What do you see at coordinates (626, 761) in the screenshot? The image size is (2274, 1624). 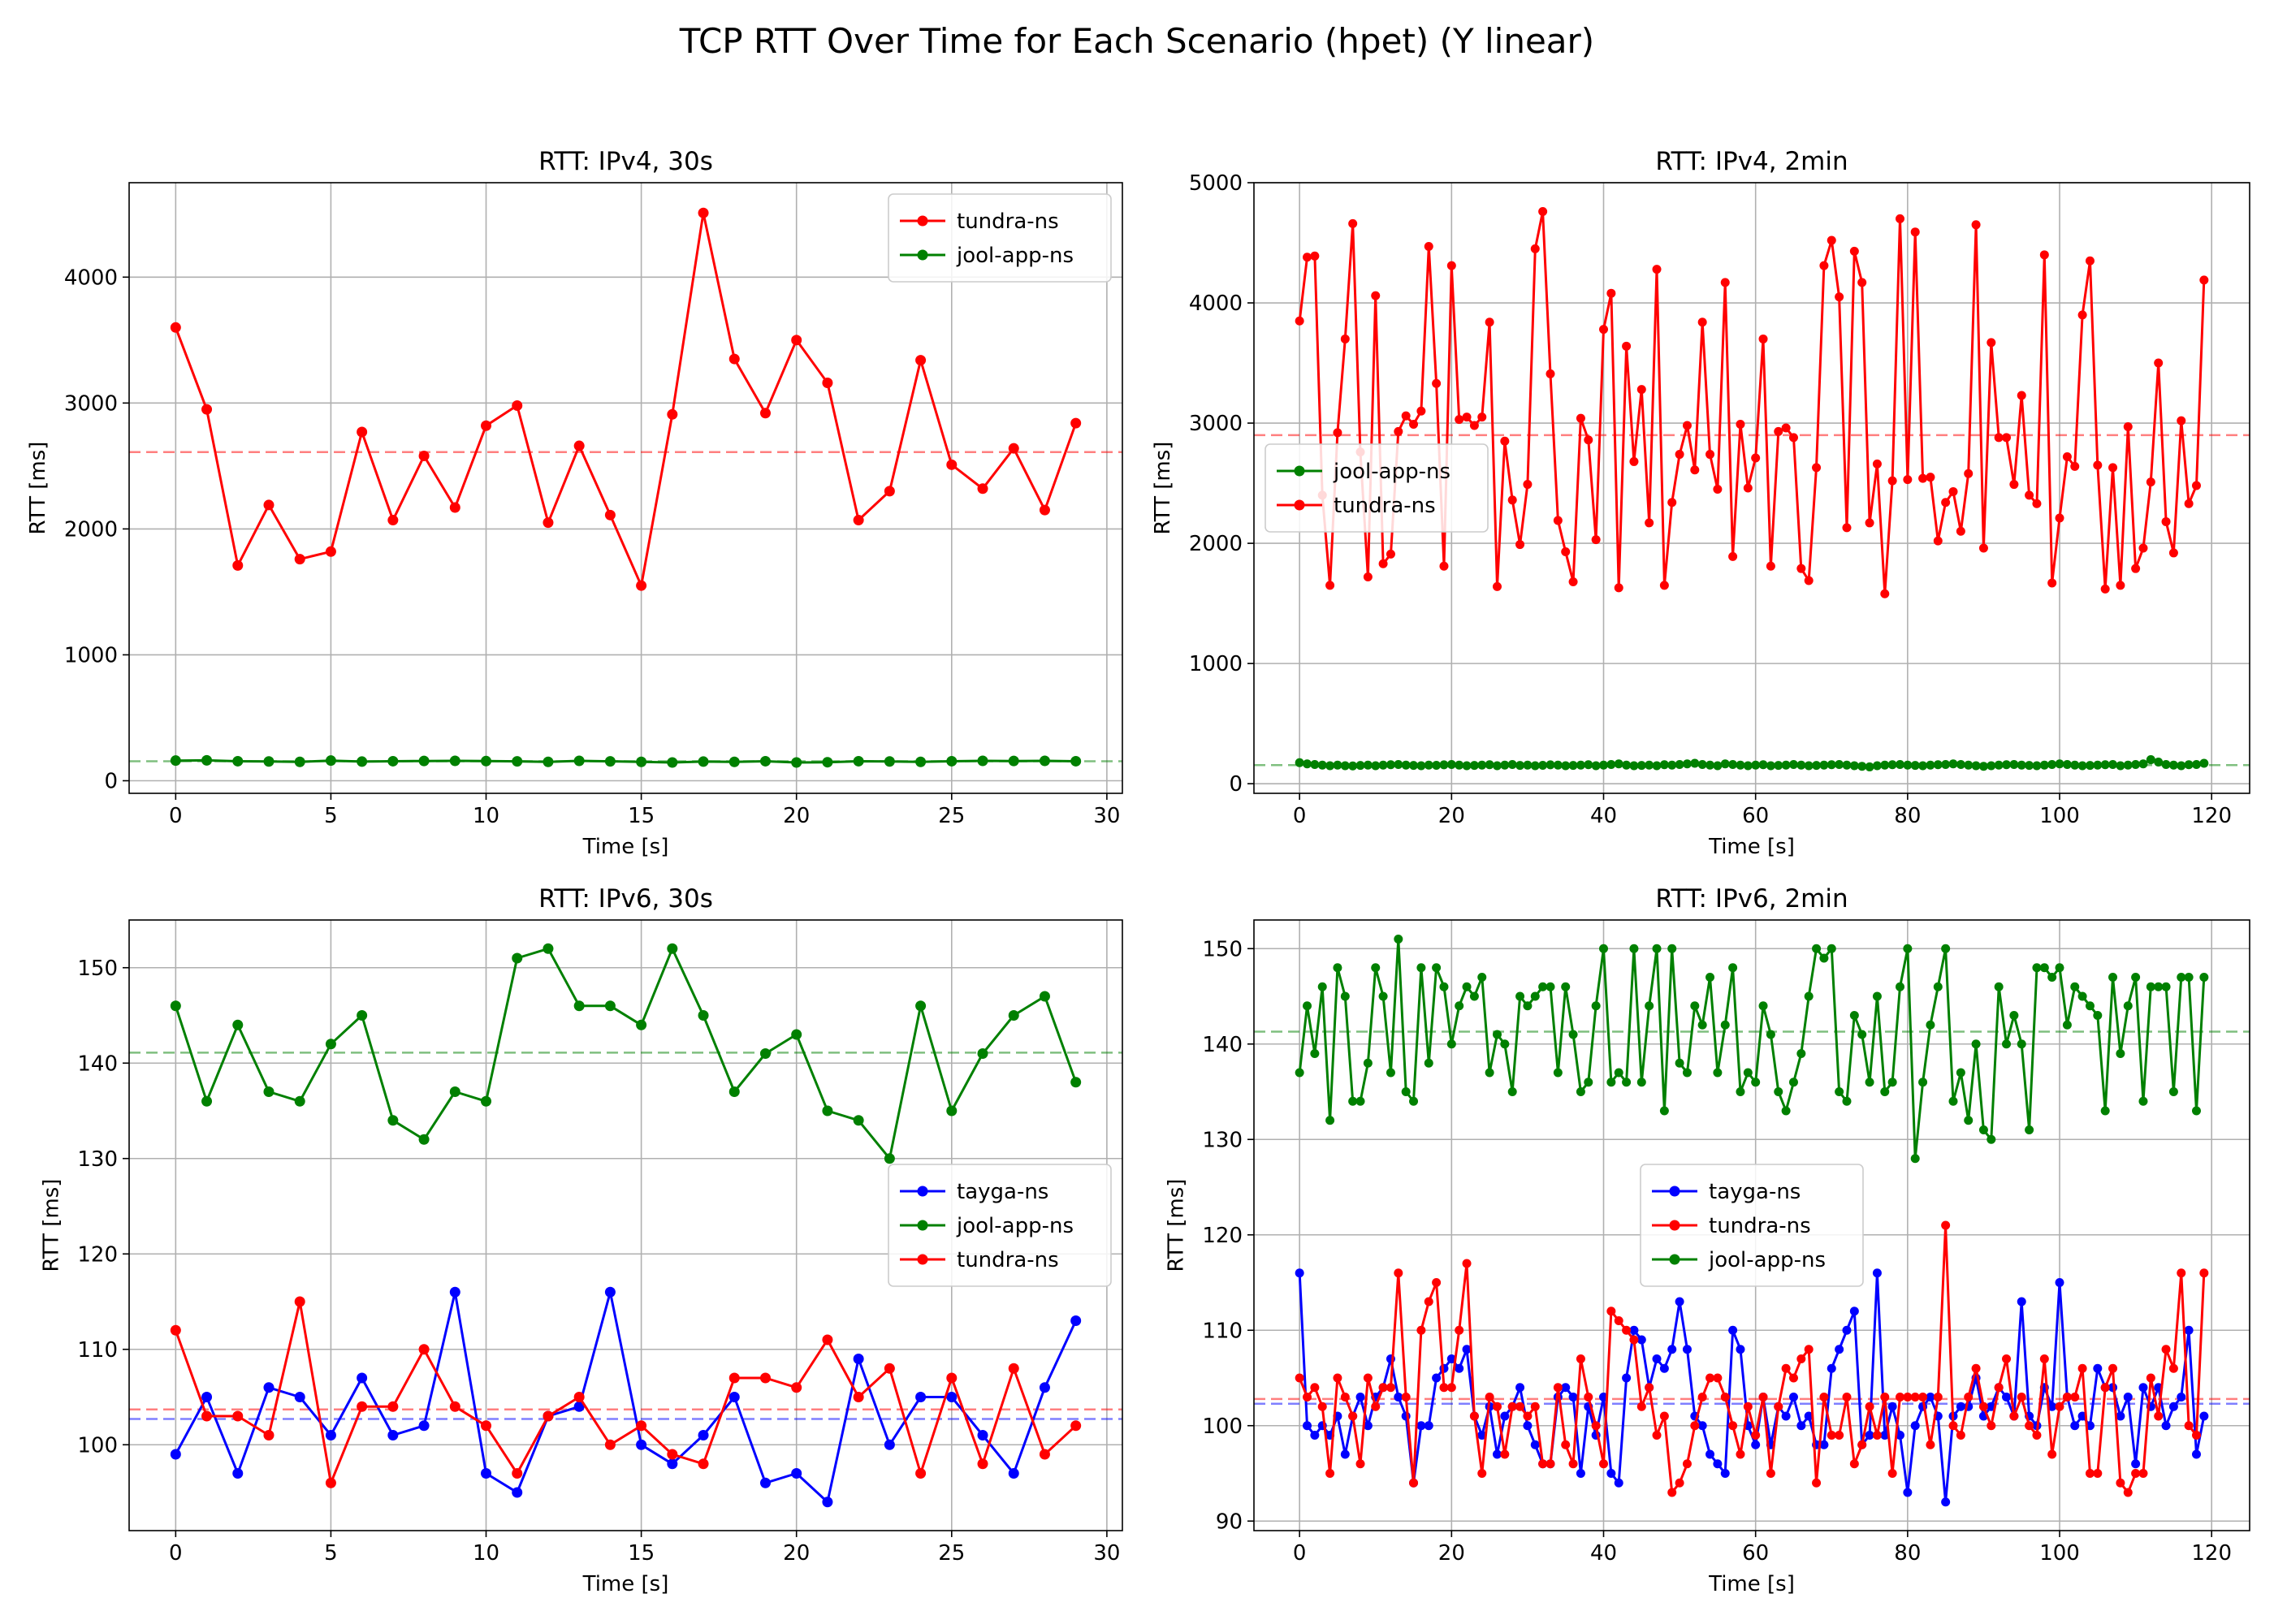 I see `series-line-jool-app-ns` at bounding box center [626, 761].